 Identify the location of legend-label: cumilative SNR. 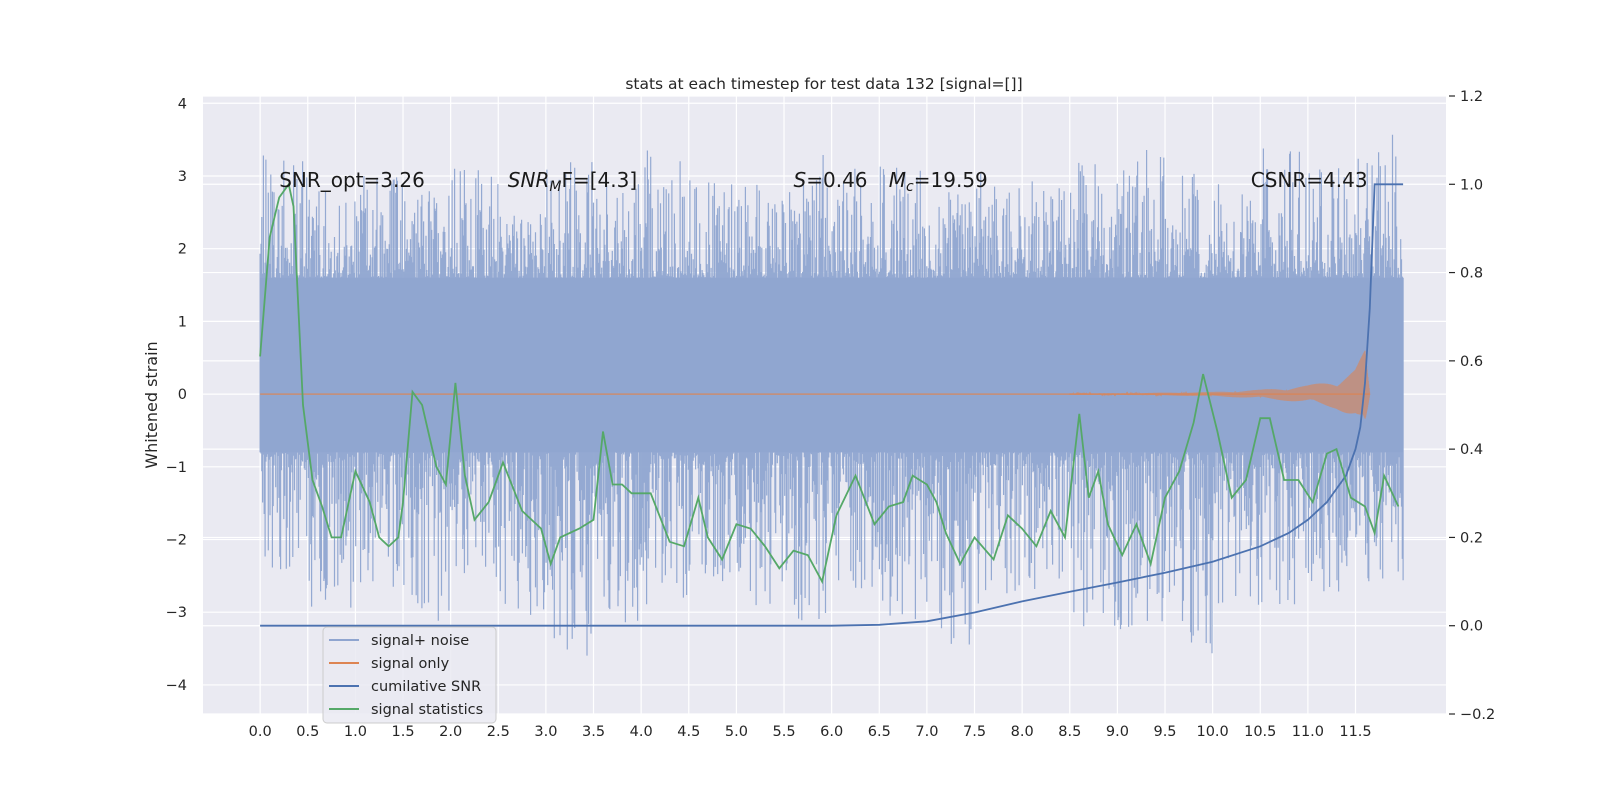
(426, 687).